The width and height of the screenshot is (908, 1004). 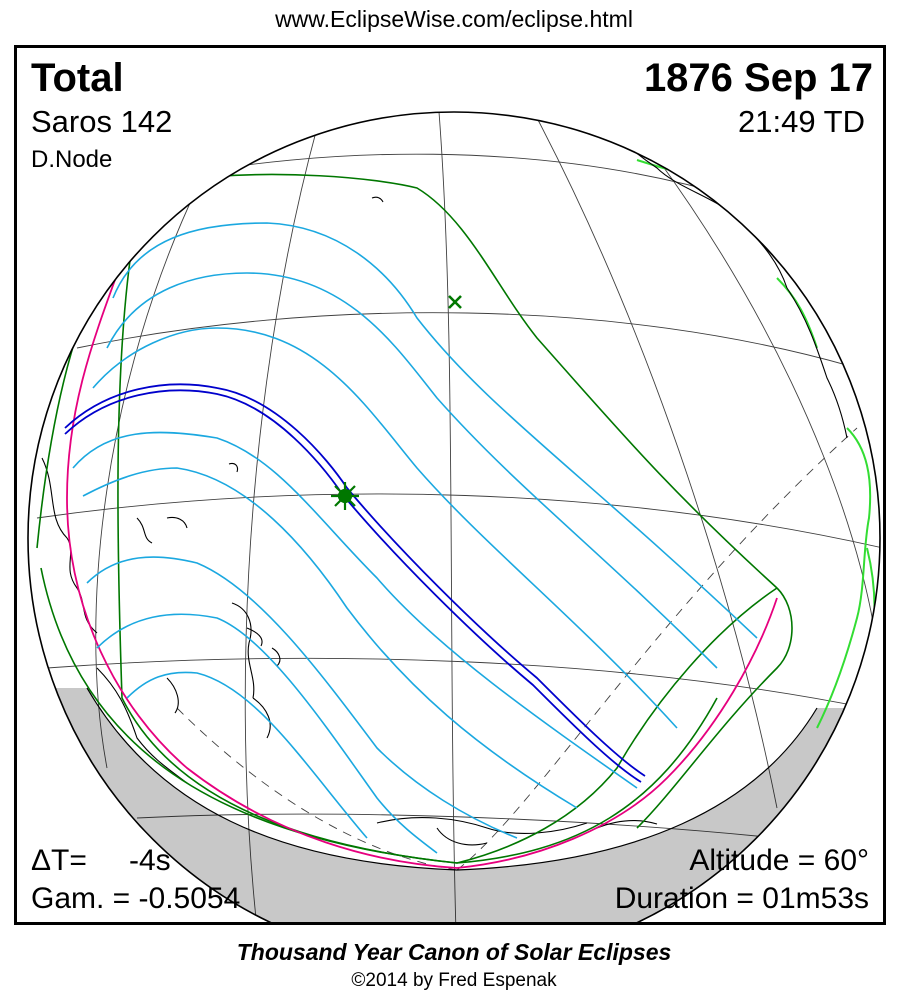 I want to click on eclipse-type: Total, so click(x=77, y=78).